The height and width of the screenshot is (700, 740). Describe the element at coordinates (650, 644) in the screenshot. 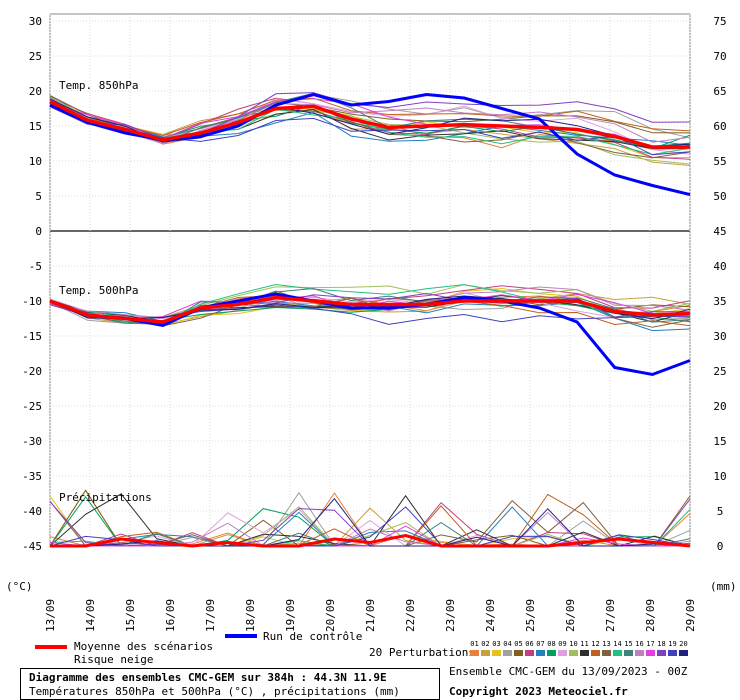

I see `perturbation-number: 17` at that location.